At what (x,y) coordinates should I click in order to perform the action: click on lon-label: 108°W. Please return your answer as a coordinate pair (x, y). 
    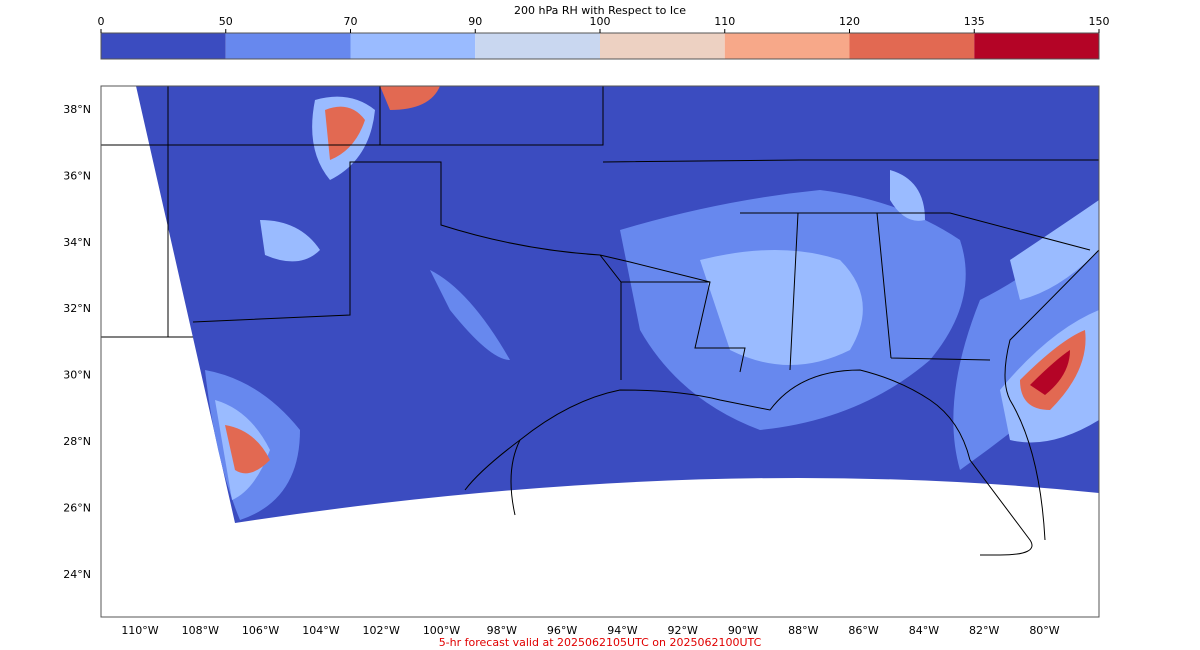
    Looking at the image, I should click on (200, 630).